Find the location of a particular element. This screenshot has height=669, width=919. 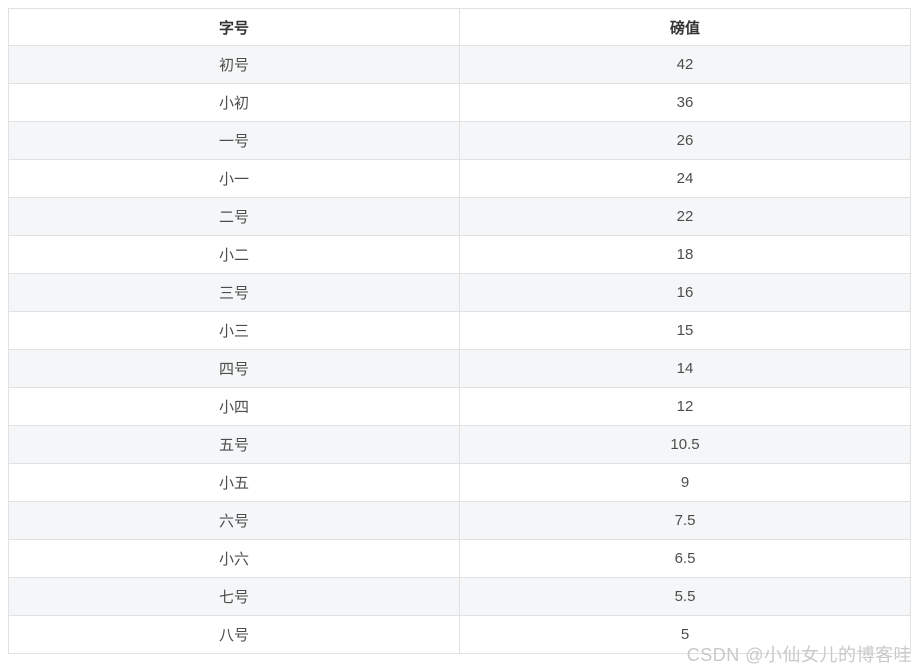

cell-font-size-name: 一号 is located at coordinates (234, 140).